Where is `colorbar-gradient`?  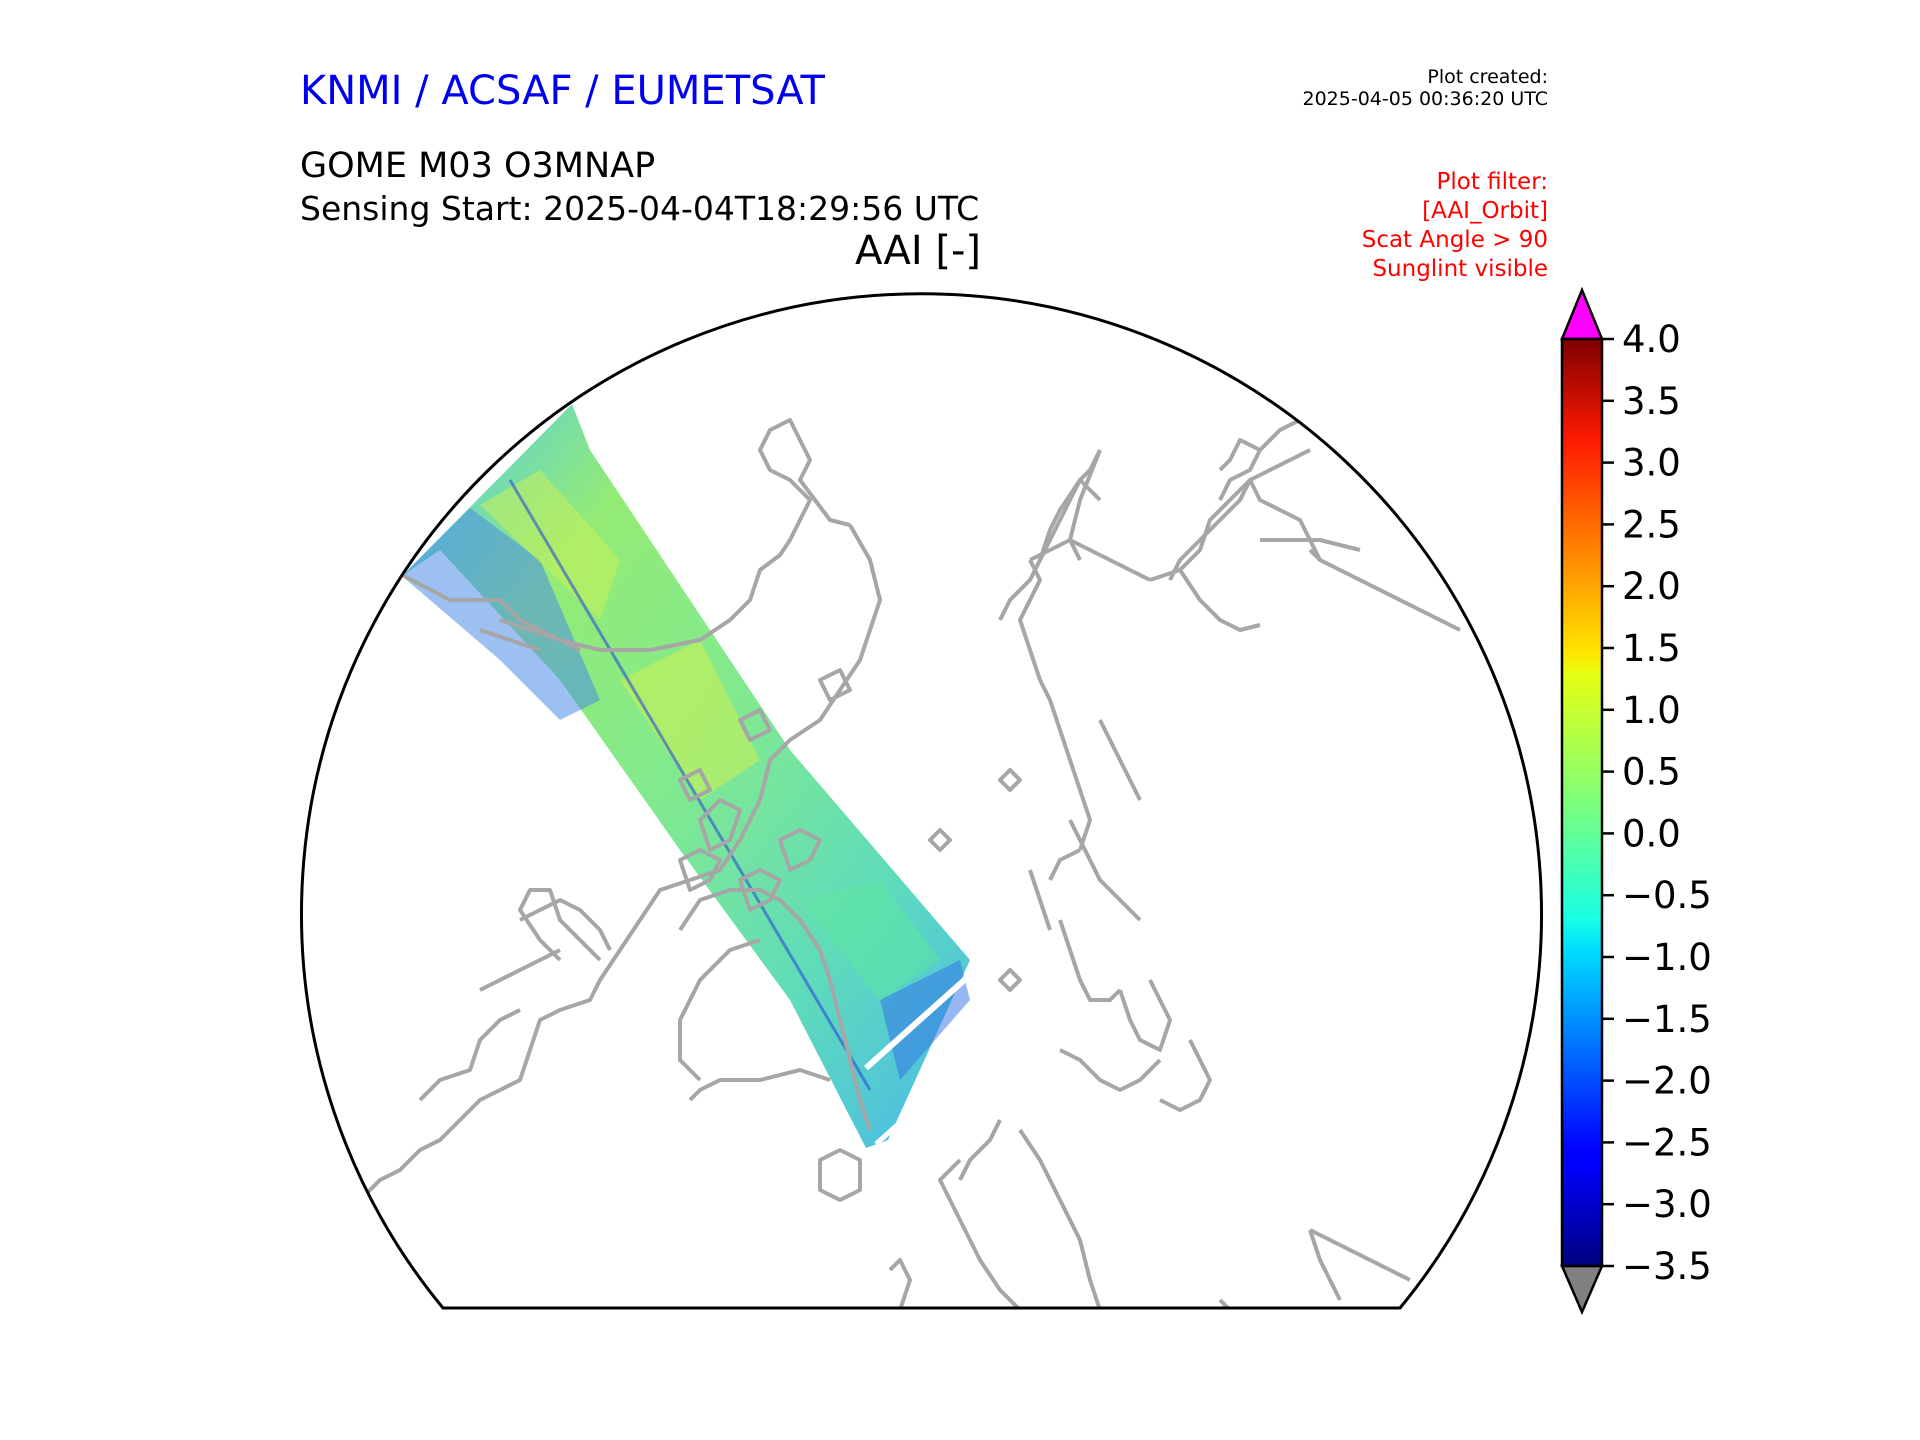 colorbar-gradient is located at coordinates (1582, 802).